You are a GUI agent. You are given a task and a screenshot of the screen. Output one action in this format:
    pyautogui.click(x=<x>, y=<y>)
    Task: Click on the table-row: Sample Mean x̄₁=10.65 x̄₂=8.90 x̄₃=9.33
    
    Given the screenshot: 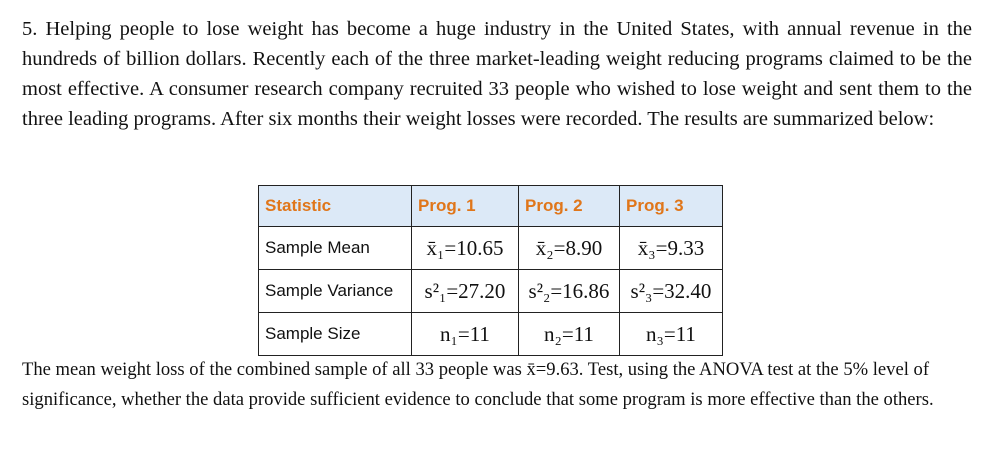 What is the action you would take?
    pyautogui.click(x=490, y=248)
    